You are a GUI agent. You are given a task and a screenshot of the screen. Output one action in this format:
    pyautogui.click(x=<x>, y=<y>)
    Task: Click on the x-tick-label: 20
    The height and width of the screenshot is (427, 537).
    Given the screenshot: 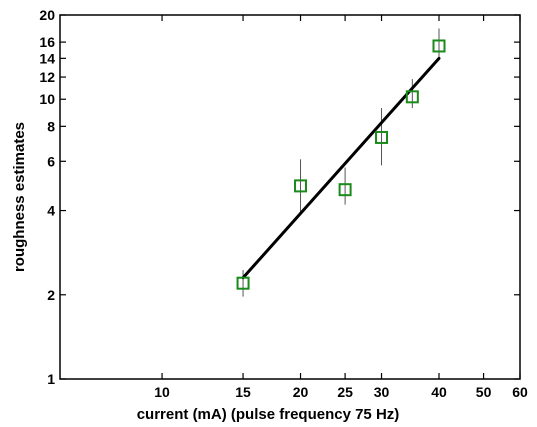 What is the action you would take?
    pyautogui.click(x=301, y=392)
    